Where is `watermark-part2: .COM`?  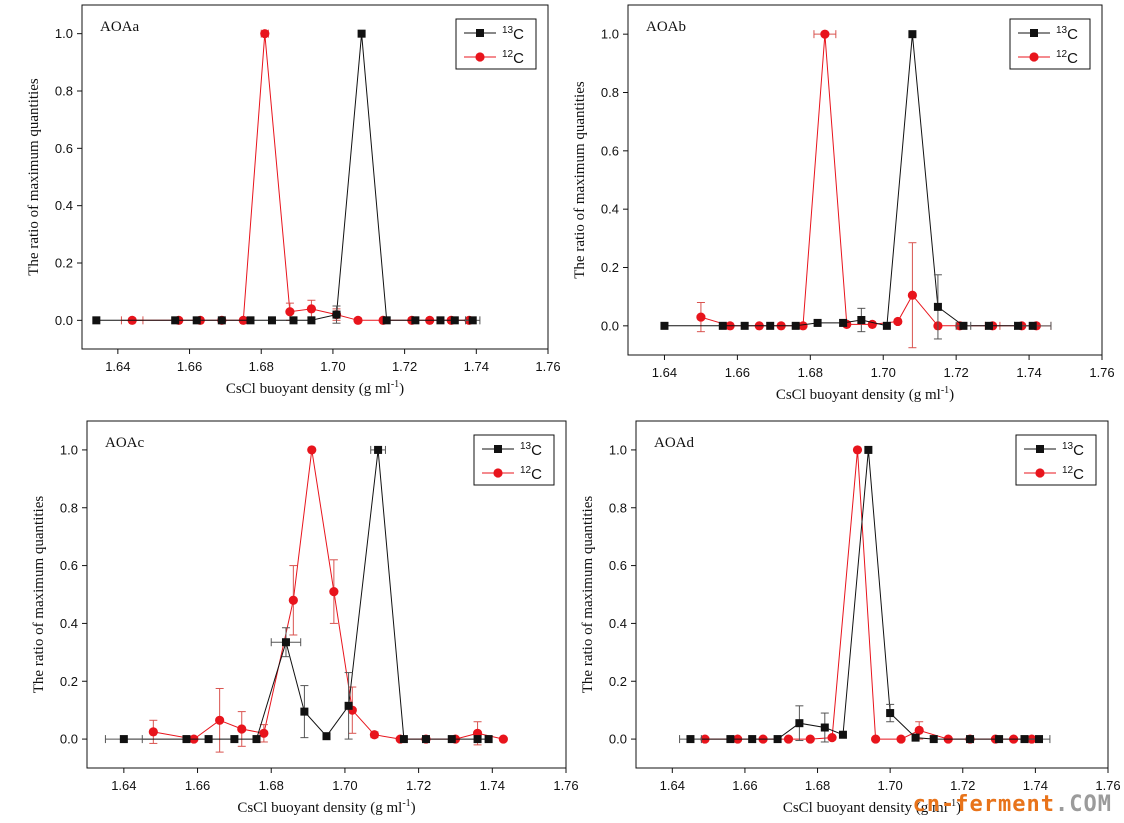
watermark-part2: .COM is located at coordinates (1083, 804).